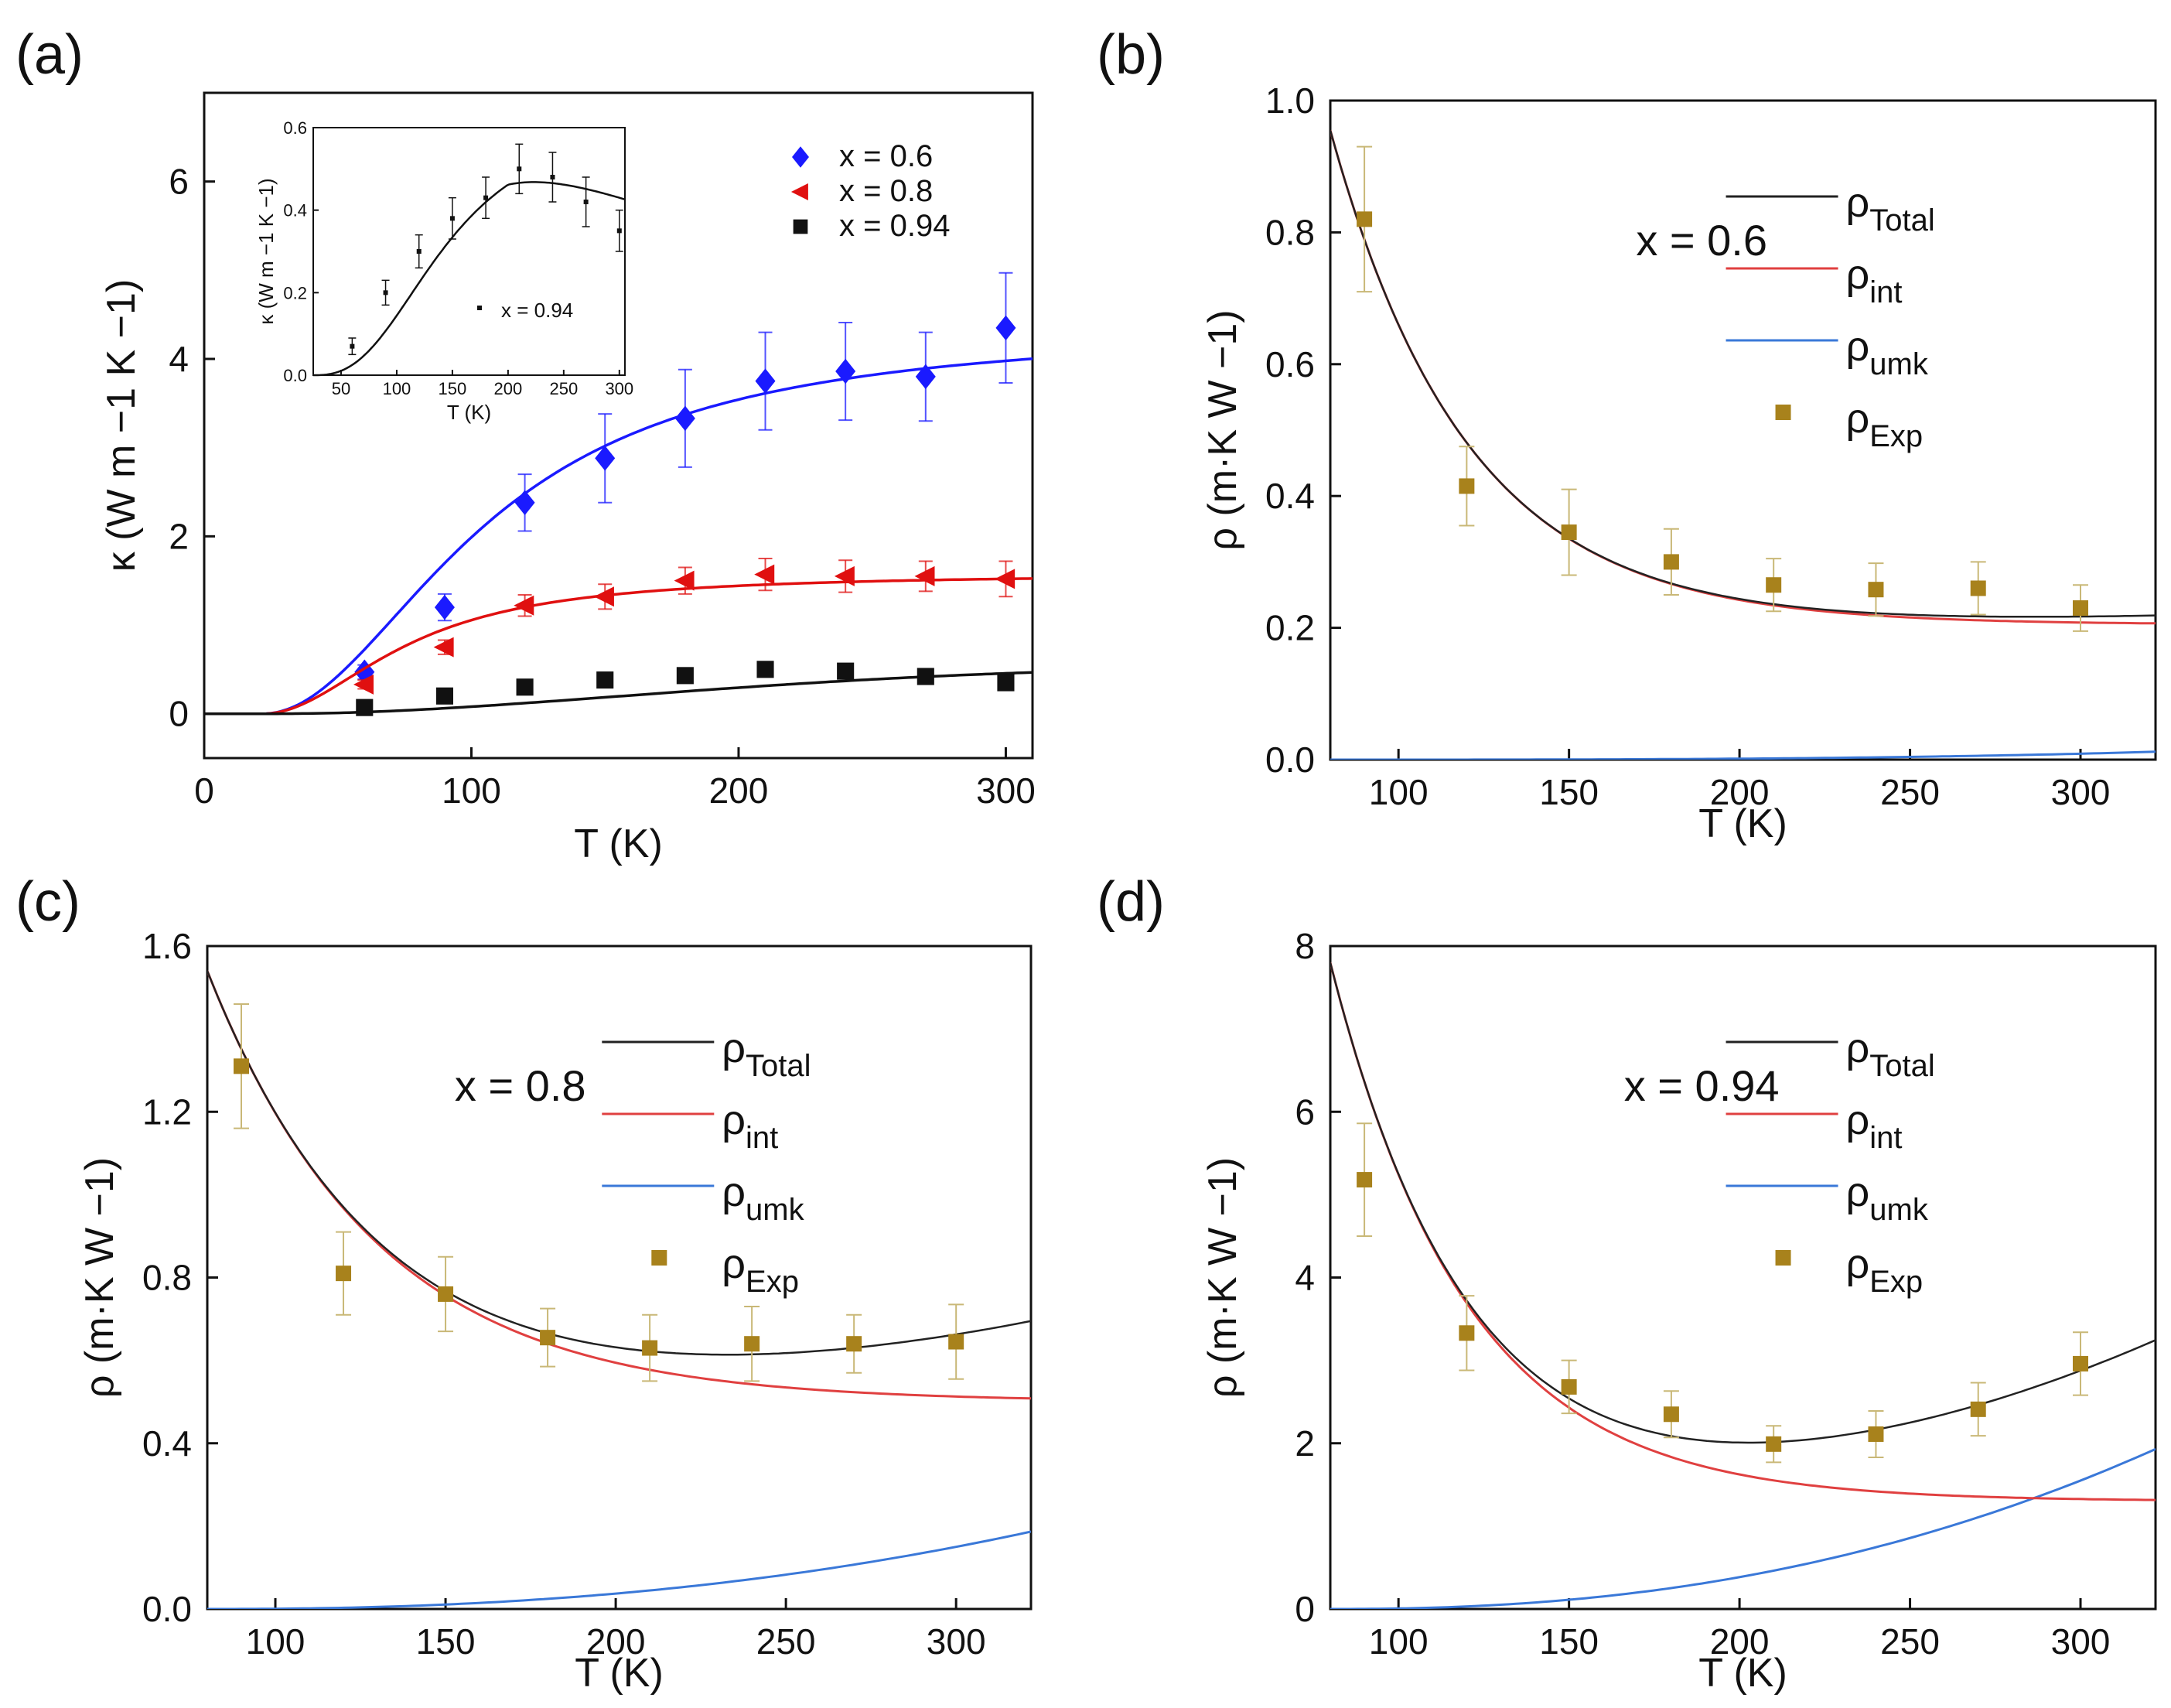  I want to click on inset-y-tick-label: 0.6, so click(295, 128).